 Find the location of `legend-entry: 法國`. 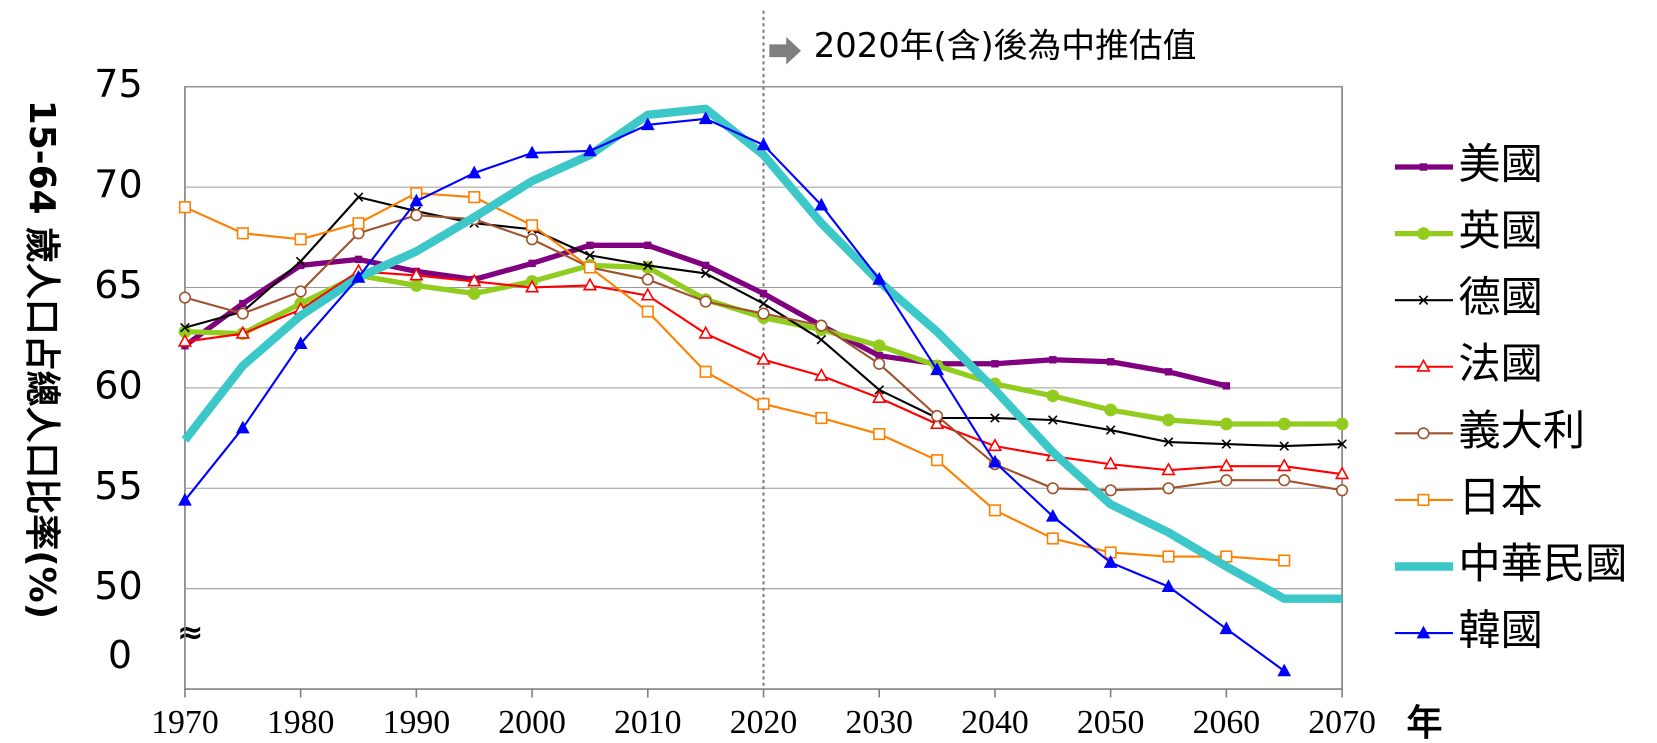

legend-entry: 法國 is located at coordinates (1468, 363).